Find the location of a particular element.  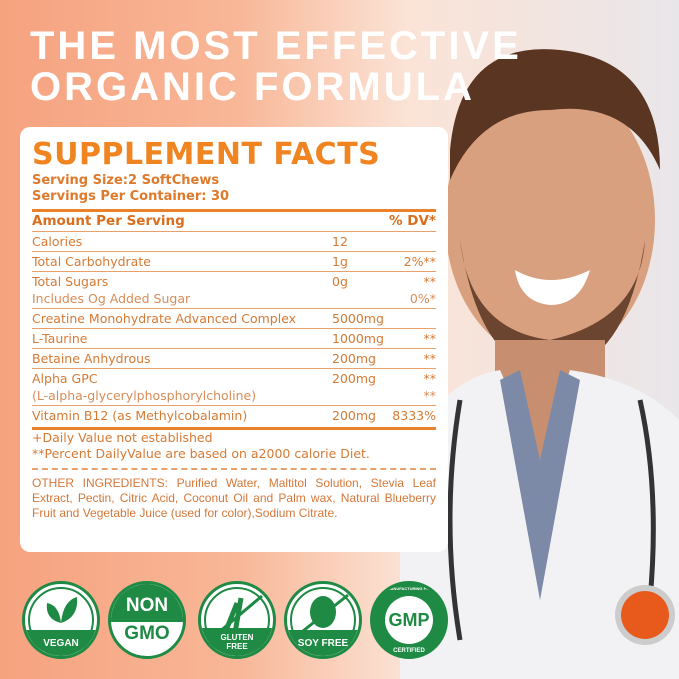

gluten-free-badge: GLUTEN FREE is located at coordinates (237, 620).